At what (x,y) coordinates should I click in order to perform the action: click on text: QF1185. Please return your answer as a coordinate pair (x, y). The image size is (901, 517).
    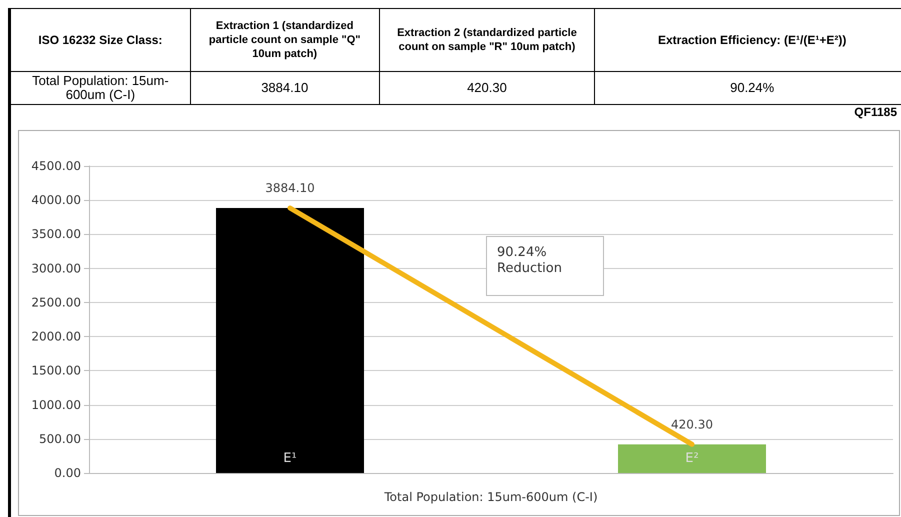
    Looking at the image, I should click on (875, 112).